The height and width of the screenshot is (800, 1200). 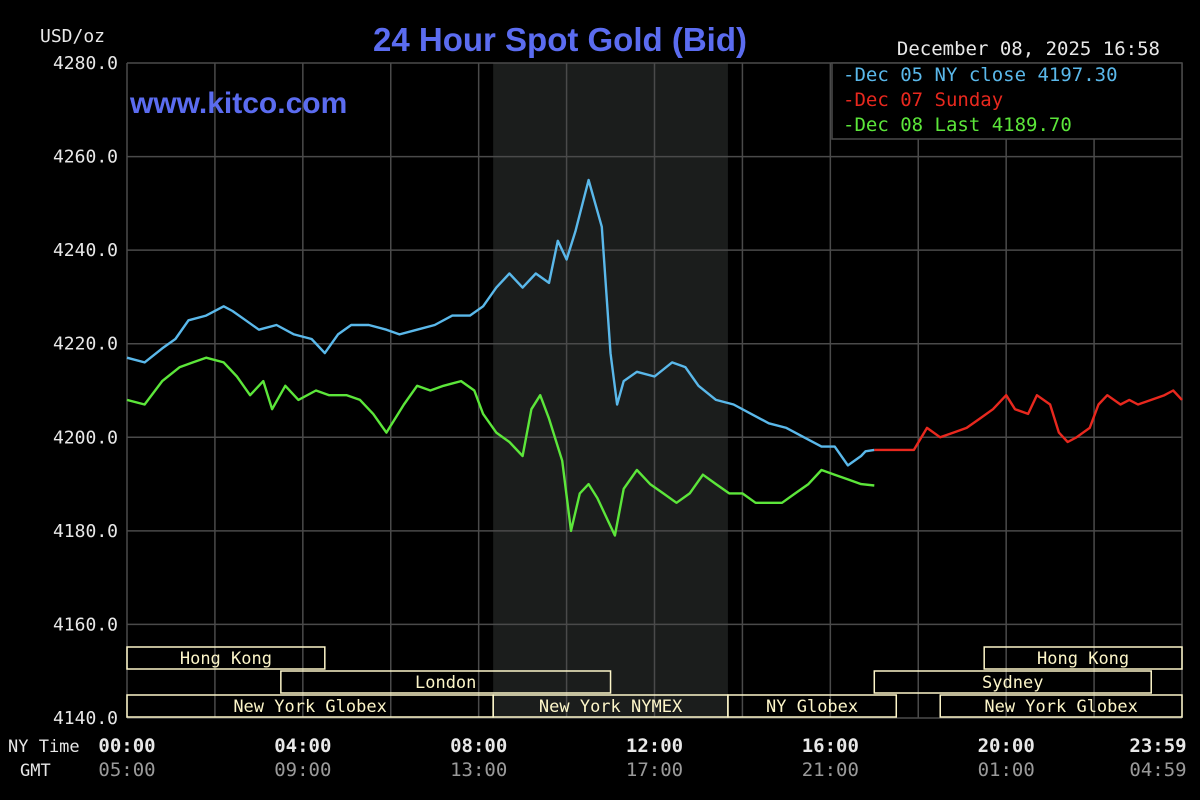 I want to click on y-tick-label: 4140.0, so click(x=85, y=718).